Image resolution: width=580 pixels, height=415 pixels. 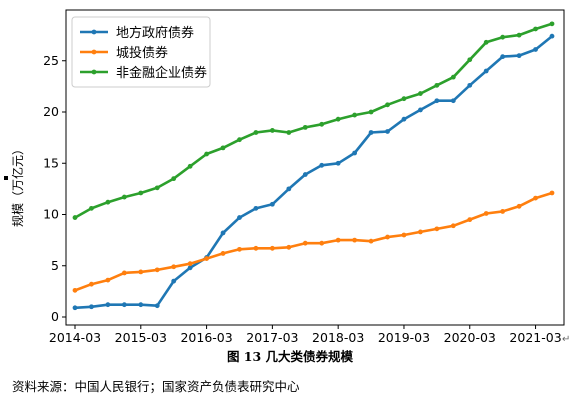 What do you see at coordinates (156, 386) in the screenshot?
I see `source-note: 资料来源：中国人民银行；国家资产负债表研究中心` at bounding box center [156, 386].